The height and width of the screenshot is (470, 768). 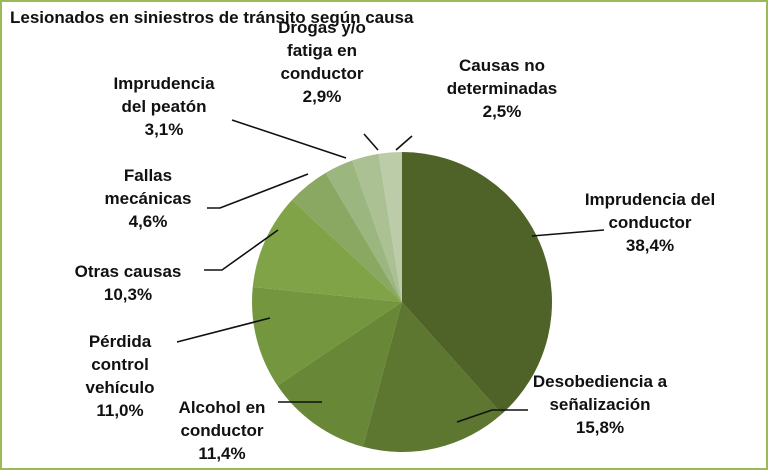 What do you see at coordinates (128, 271) in the screenshot?
I see `category-label: Otras causas` at bounding box center [128, 271].